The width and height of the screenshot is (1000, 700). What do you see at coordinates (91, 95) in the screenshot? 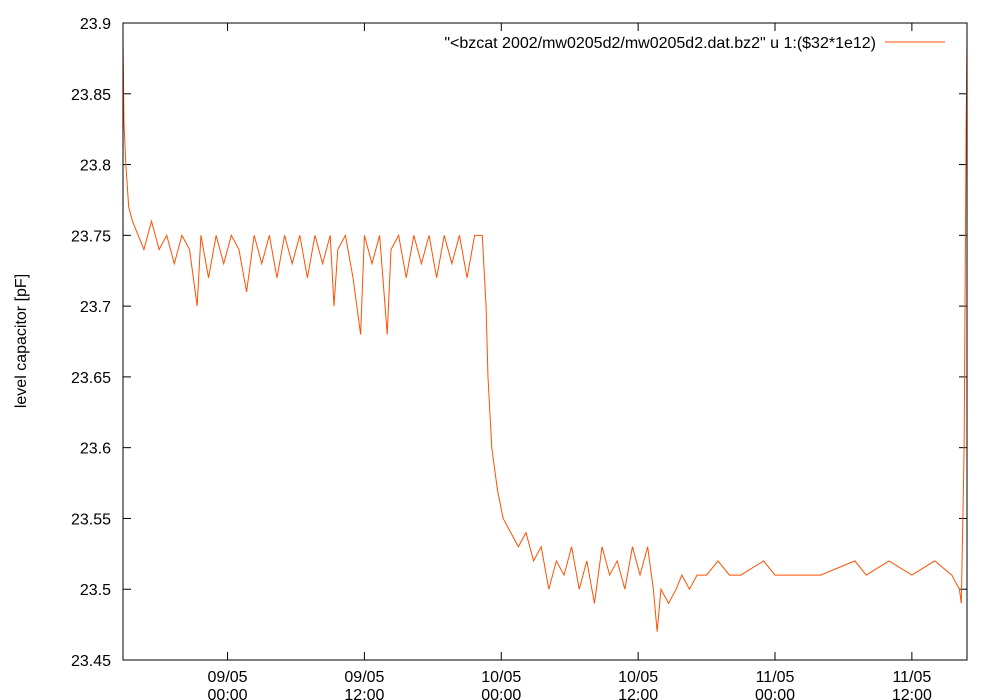
I see `y-tick-label: 23.85` at bounding box center [91, 95].